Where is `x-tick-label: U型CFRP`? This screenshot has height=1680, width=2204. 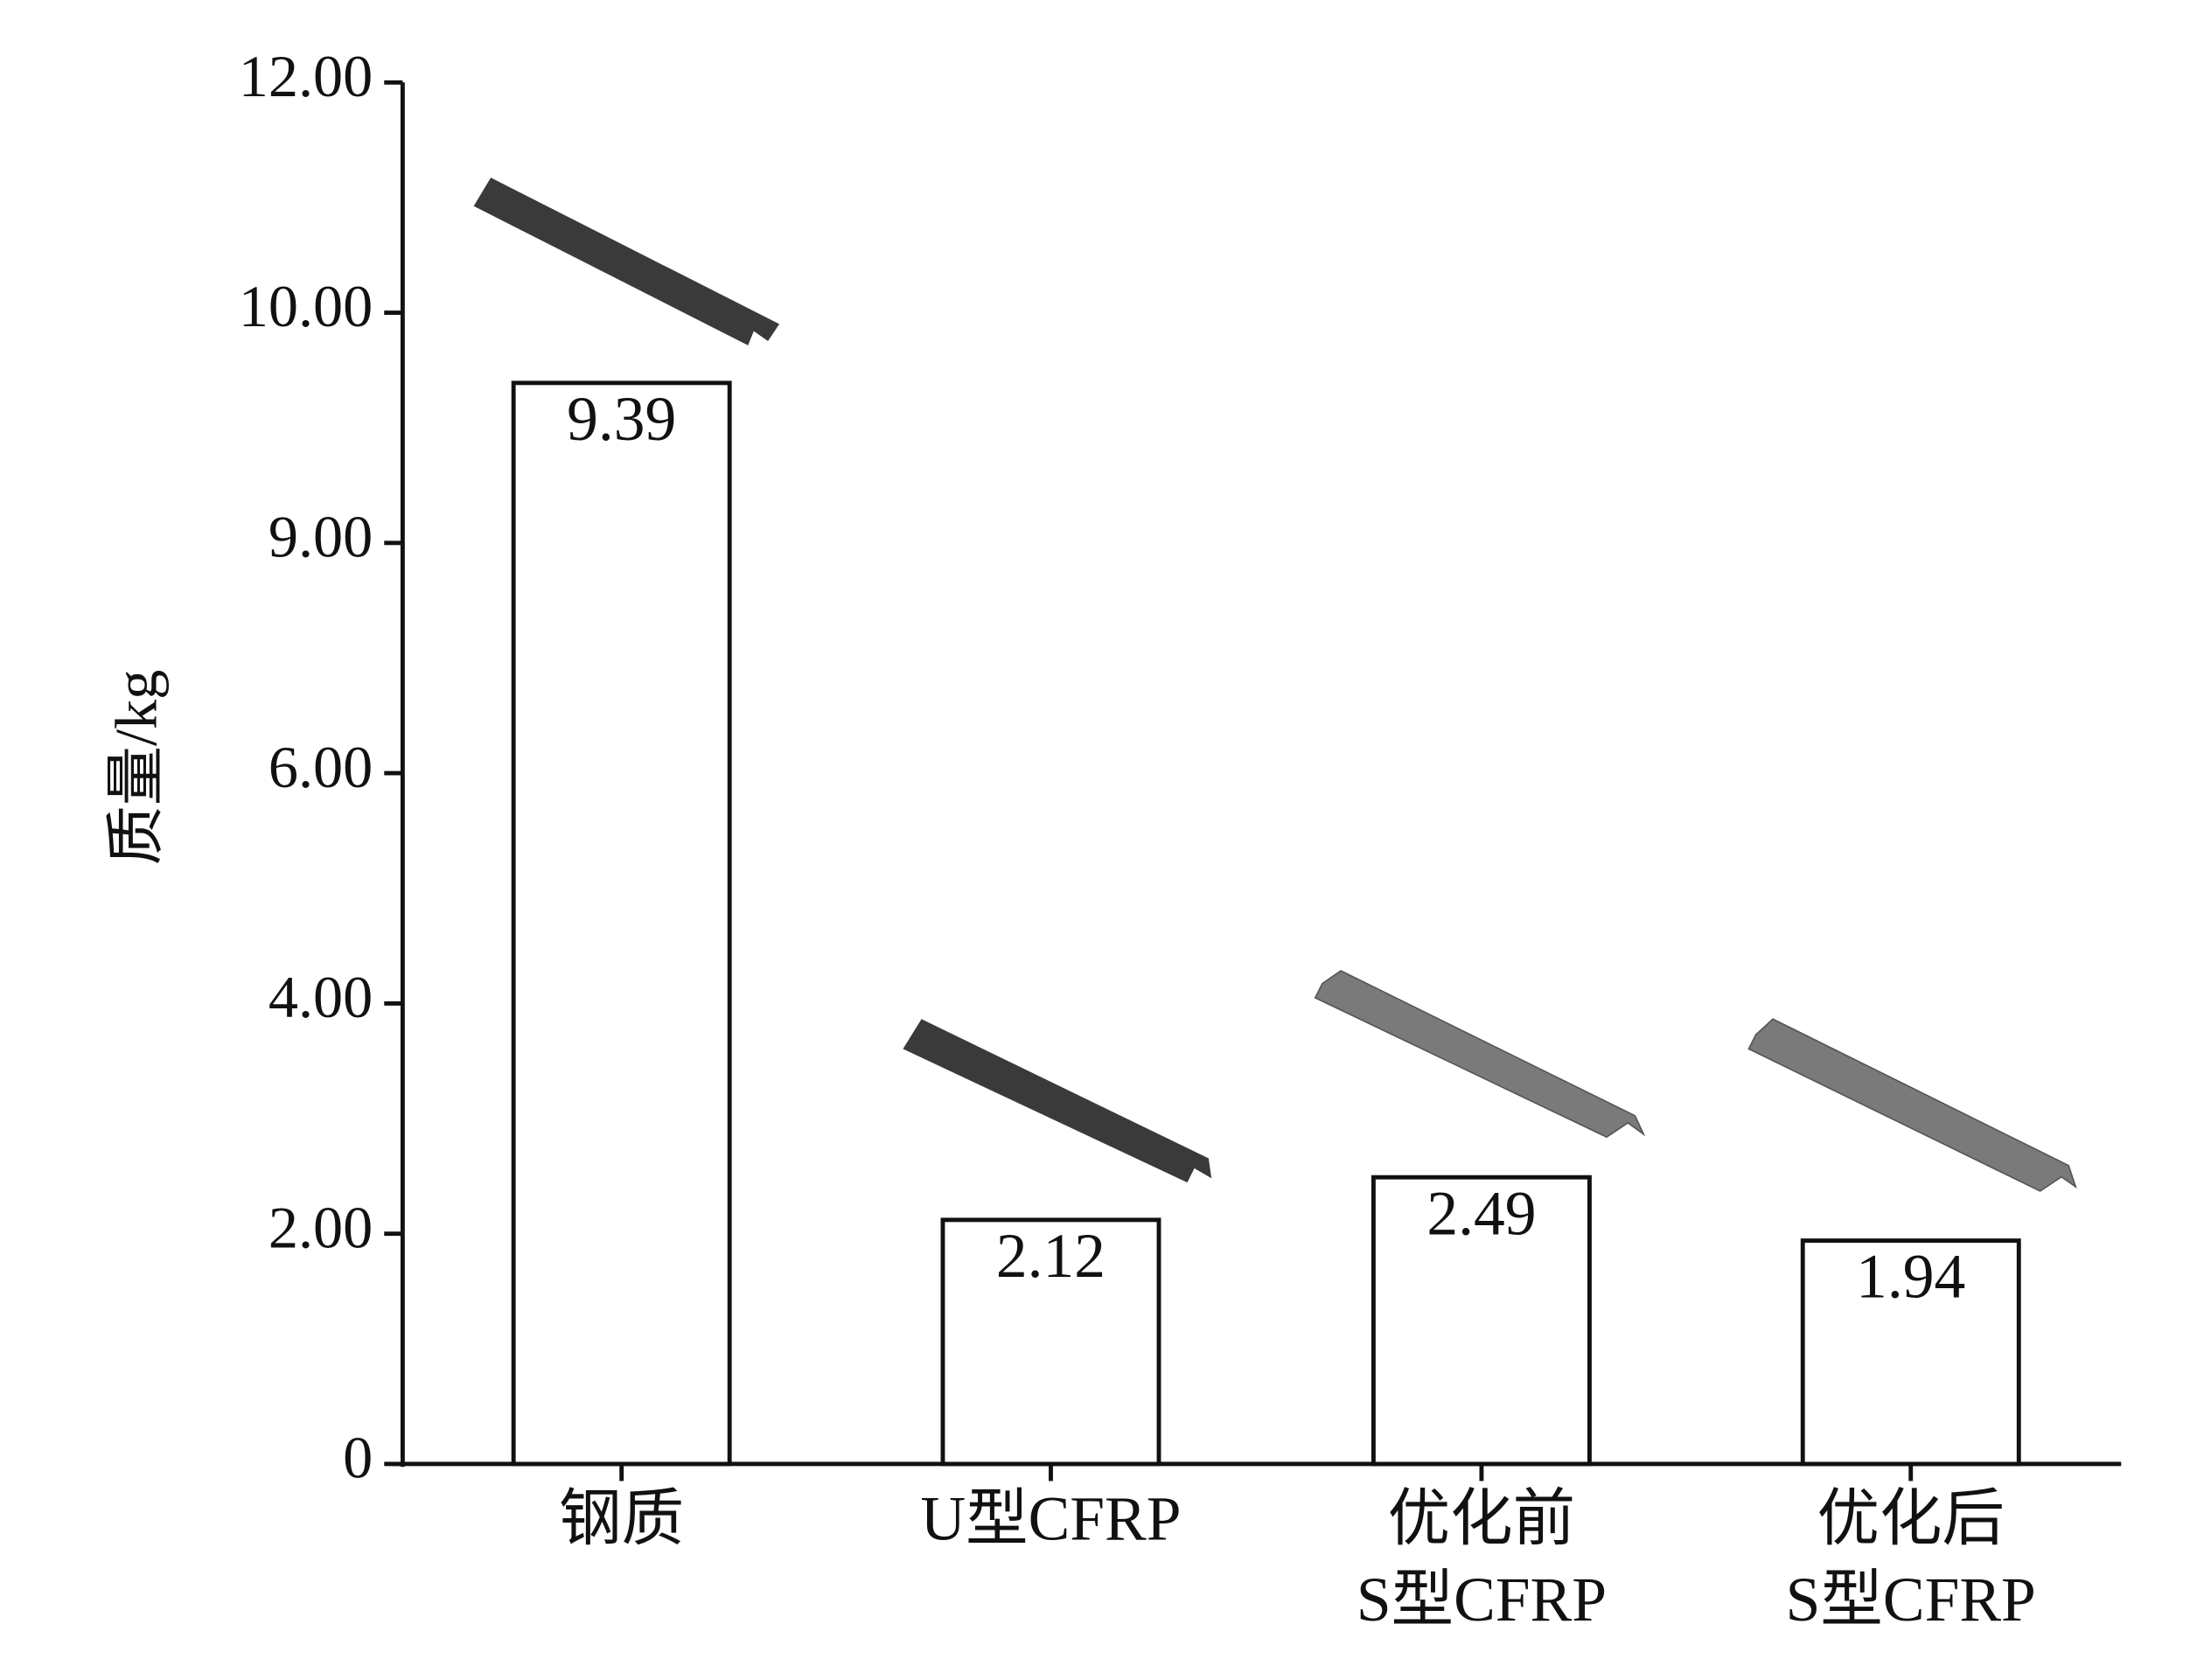
x-tick-label: U型CFRP is located at coordinates (1050, 1518).